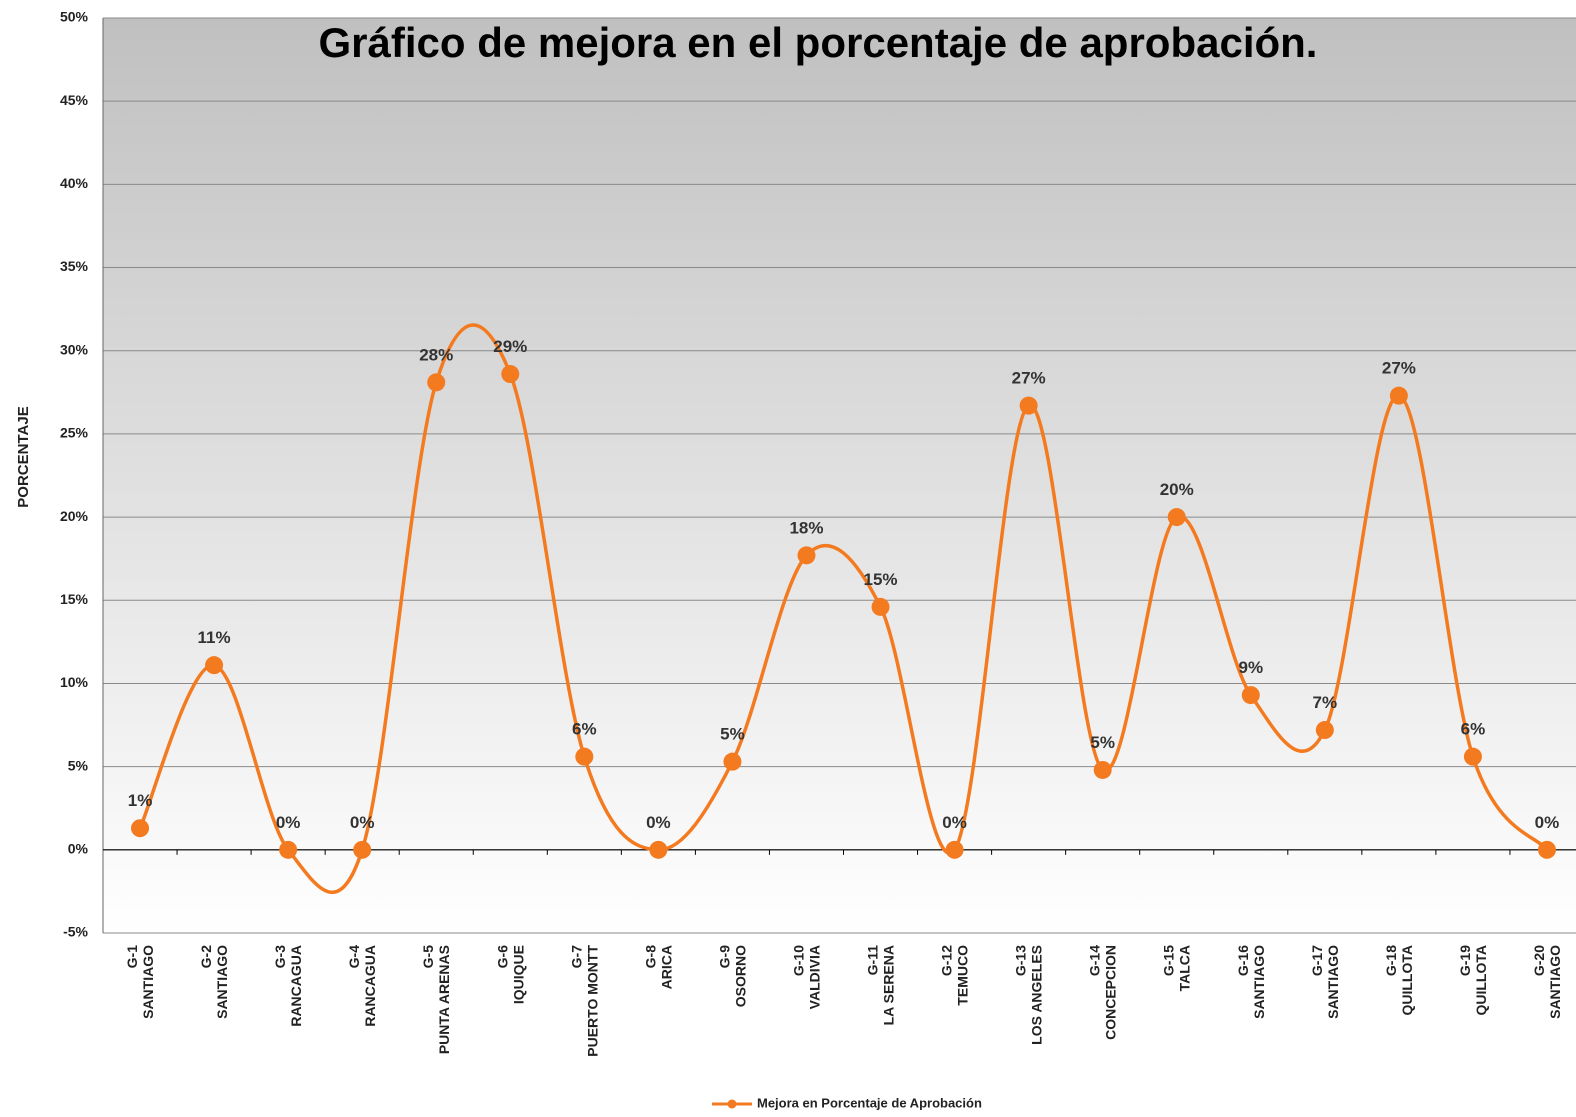 The image size is (1576, 1117). What do you see at coordinates (74, 183) in the screenshot?
I see `y-tick-label: 40%` at bounding box center [74, 183].